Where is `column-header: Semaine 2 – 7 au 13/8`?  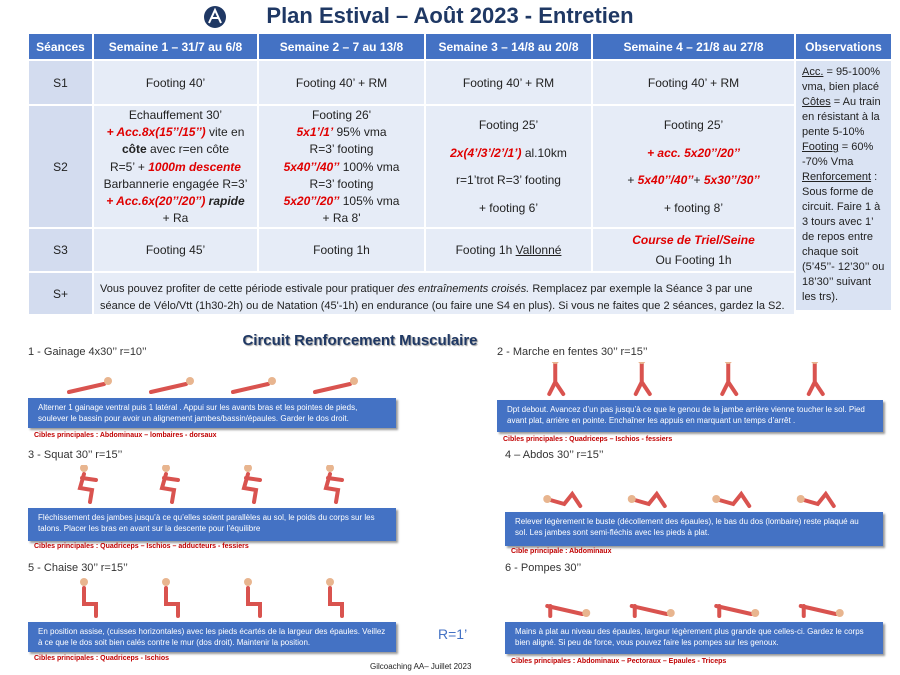
column-header: Semaine 2 – 7 au 13/8 is located at coordinates (341, 46).